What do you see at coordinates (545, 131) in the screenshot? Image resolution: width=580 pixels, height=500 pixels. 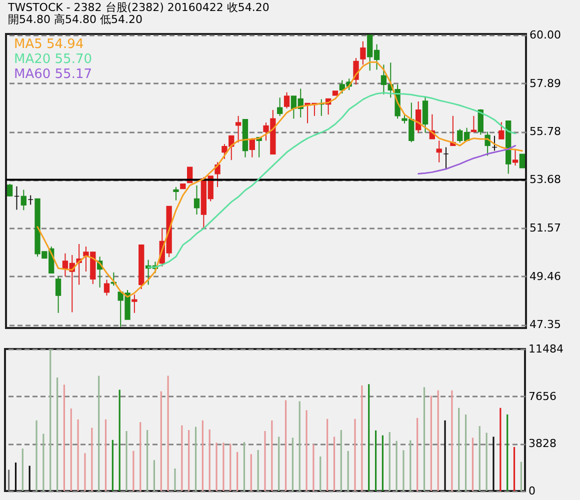 I see `y-tick-label: 55.78` at bounding box center [545, 131].